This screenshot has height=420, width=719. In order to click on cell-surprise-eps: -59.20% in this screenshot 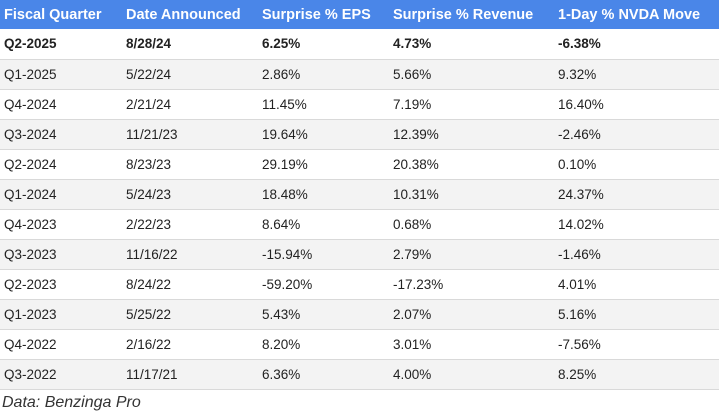, I will do `click(287, 284)`.